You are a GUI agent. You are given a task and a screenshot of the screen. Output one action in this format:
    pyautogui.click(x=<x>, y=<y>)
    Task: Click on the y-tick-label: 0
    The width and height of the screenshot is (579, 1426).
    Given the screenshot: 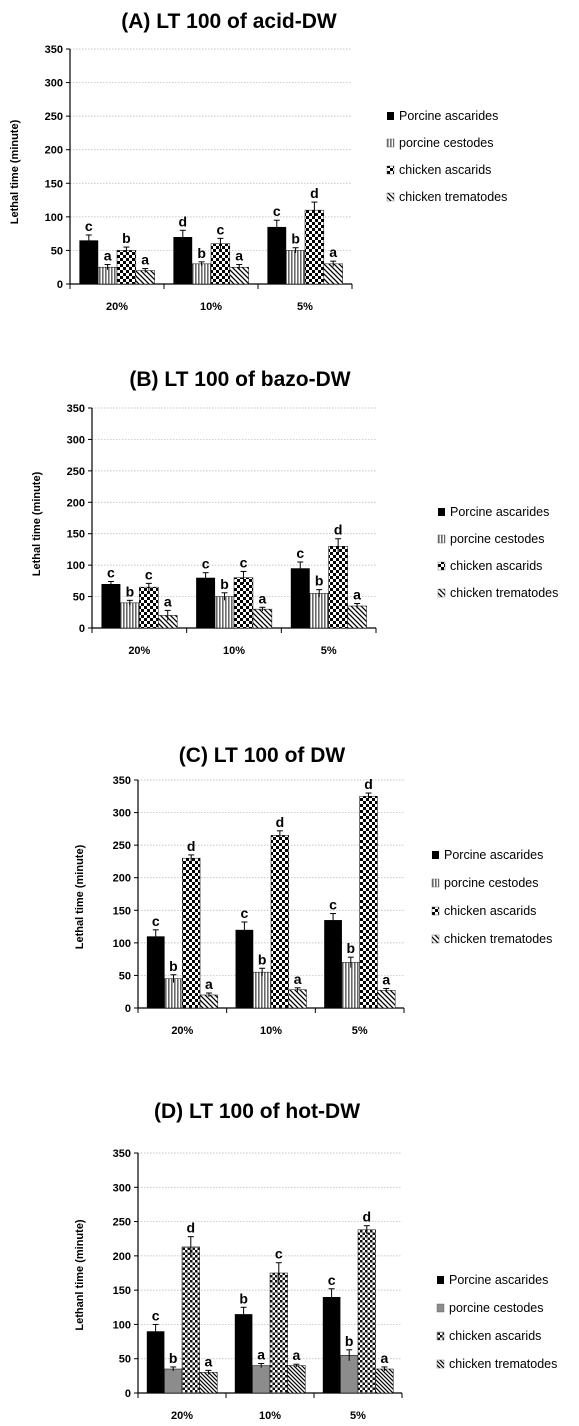 What is the action you would take?
    pyautogui.click(x=128, y=1394)
    